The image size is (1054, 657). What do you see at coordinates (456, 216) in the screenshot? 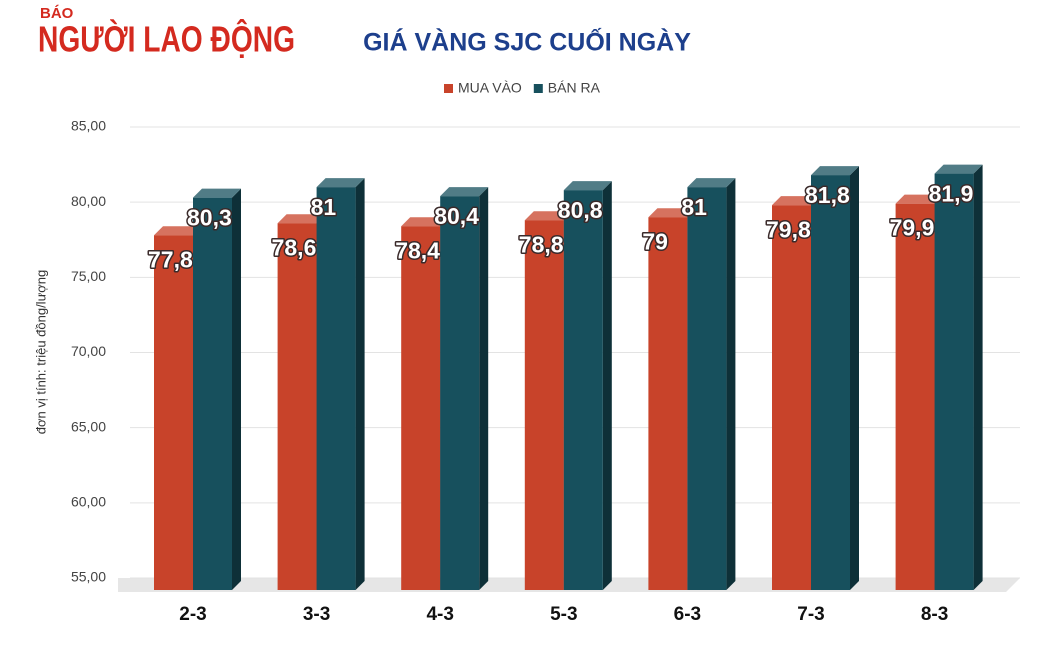
I see `value-label: 80,4` at bounding box center [456, 216].